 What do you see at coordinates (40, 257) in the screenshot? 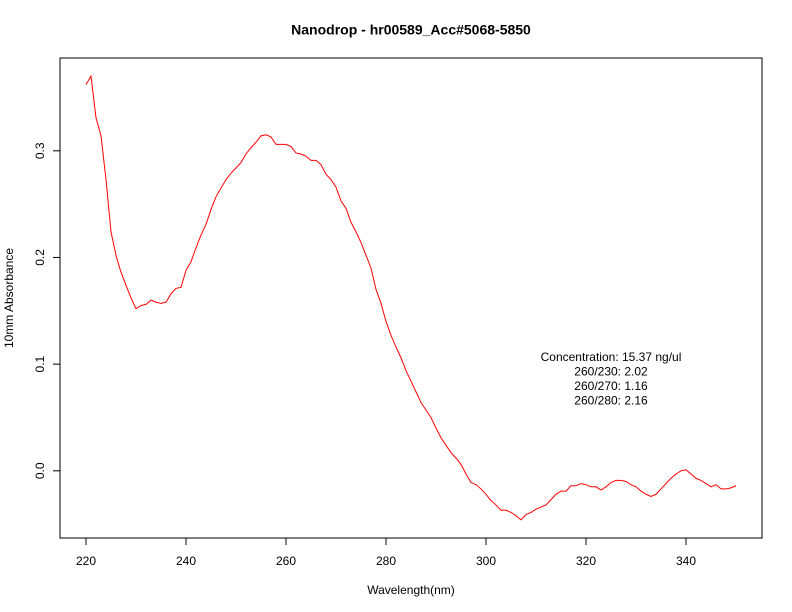
I see `y-tick-label: 0.2` at bounding box center [40, 257].